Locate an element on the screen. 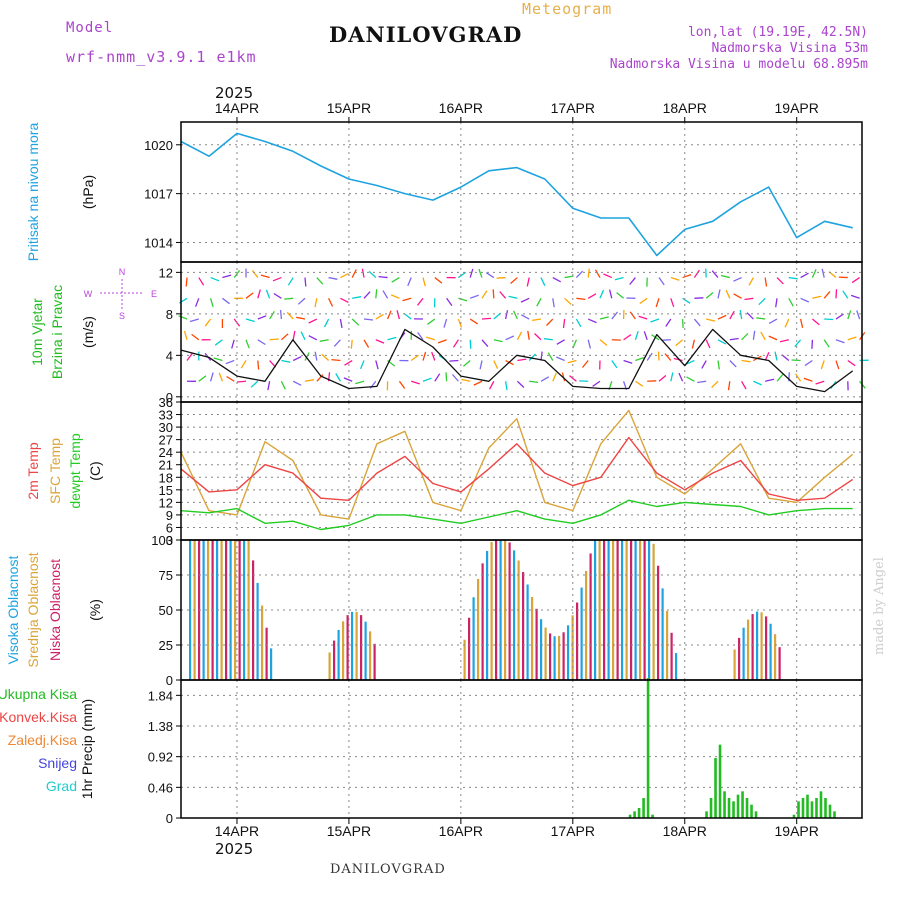 This screenshot has width=900, height=900. wind-series-label-2: Brzina i Pravac is located at coordinates (57, 332).